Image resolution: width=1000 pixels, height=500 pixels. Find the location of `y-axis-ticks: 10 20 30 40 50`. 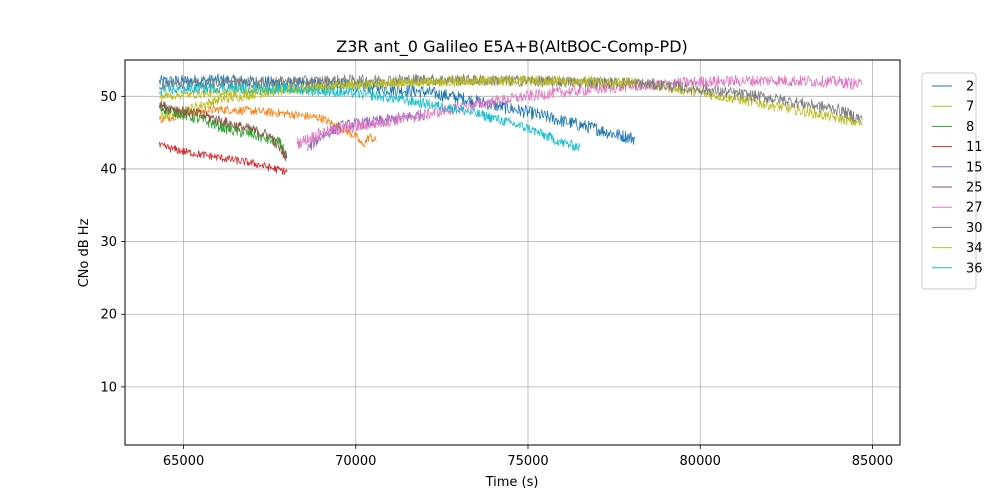

y-axis-ticks: 10 20 30 40 50 is located at coordinates (112, 242).